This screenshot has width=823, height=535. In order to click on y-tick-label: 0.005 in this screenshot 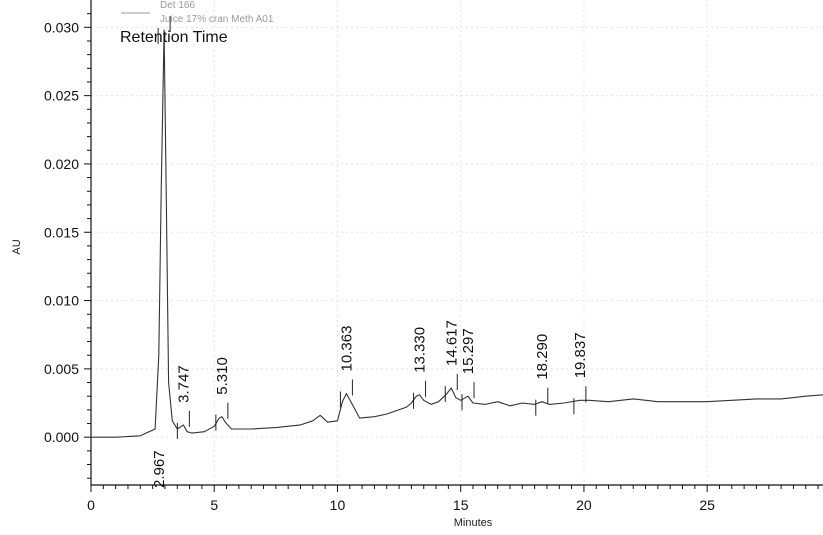, I will do `click(61, 369)`.